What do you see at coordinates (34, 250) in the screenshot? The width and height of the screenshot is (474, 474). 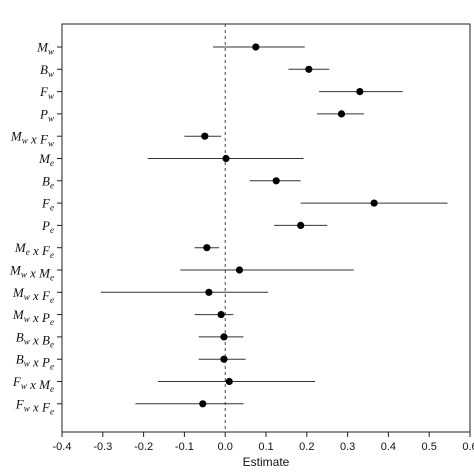 I see `category-label: Me x Fe` at bounding box center [34, 250].